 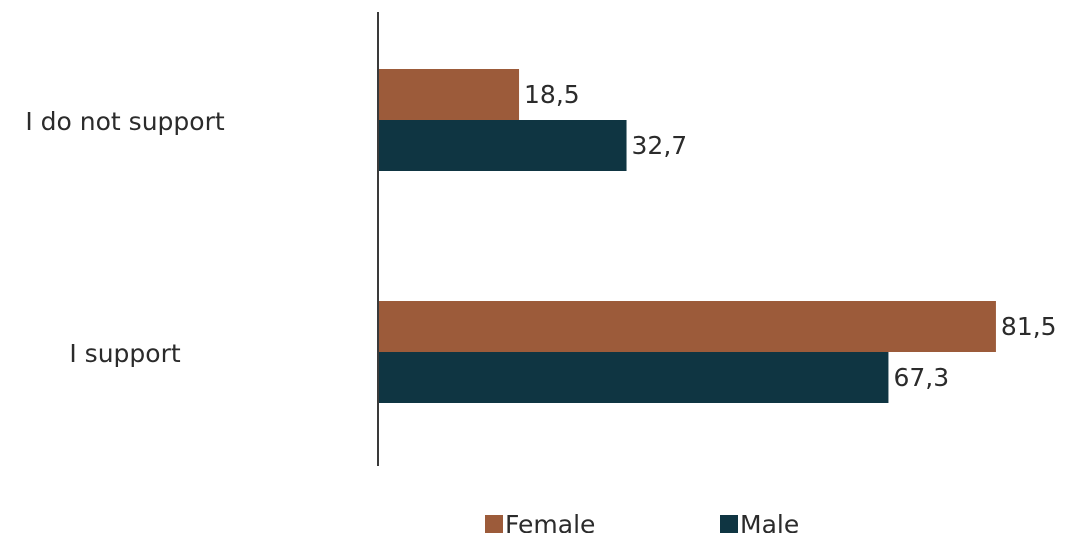 I want to click on data-label-male-i-support: 67,3, so click(x=921, y=377).